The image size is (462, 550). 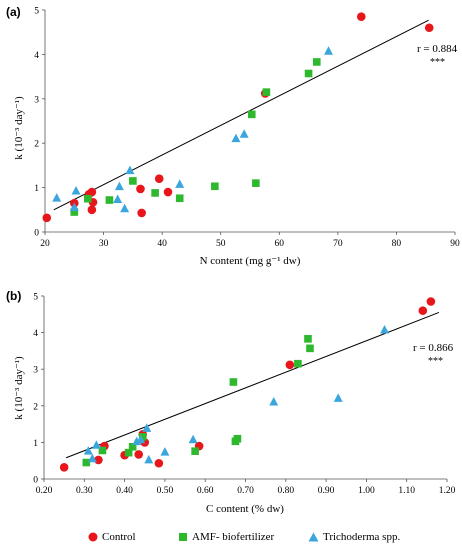 I want to click on legend-label-control: Control, so click(x=119, y=537).